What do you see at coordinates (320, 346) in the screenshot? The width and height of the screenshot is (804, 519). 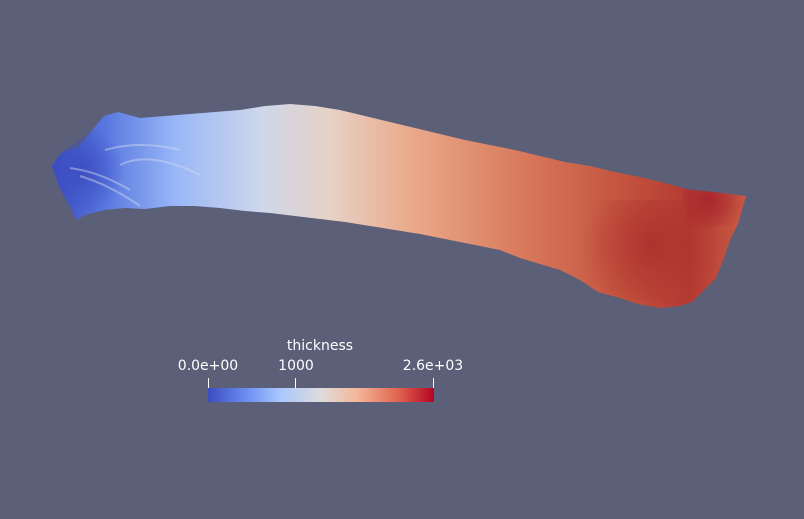 I see `colorbar-title: thickness` at bounding box center [320, 346].